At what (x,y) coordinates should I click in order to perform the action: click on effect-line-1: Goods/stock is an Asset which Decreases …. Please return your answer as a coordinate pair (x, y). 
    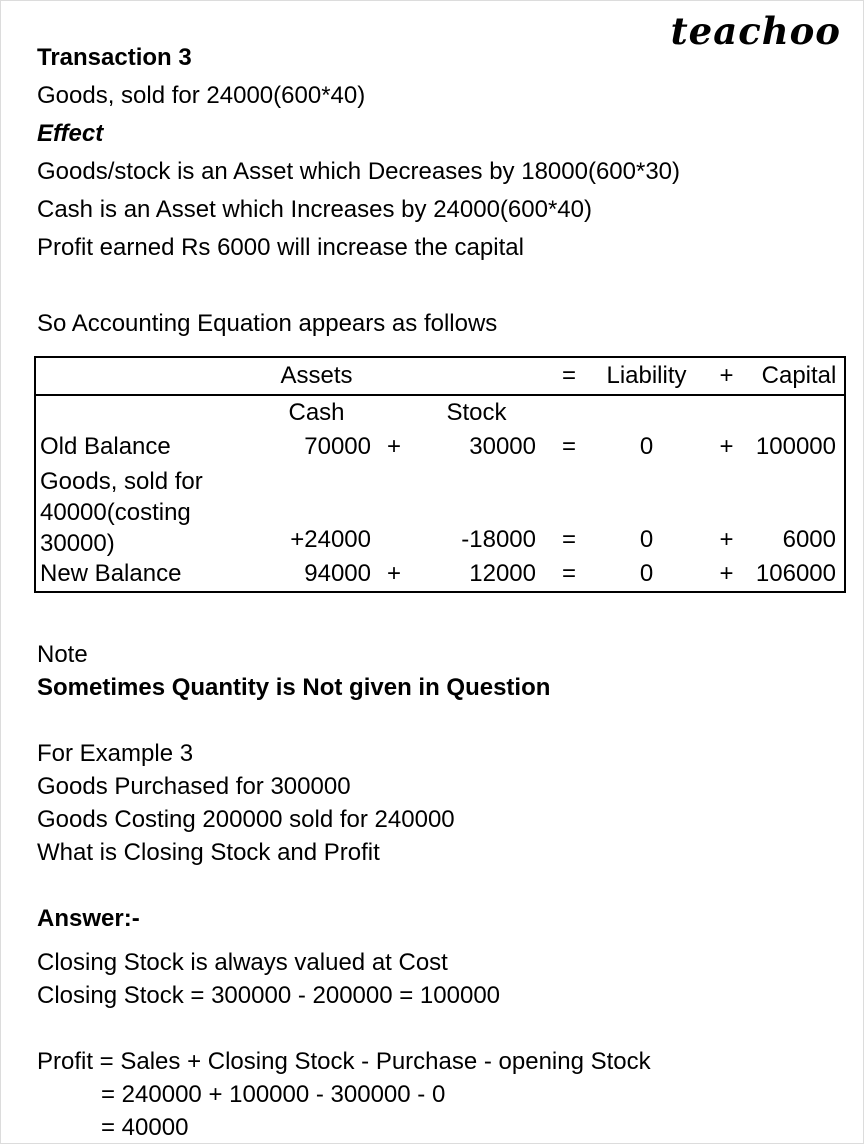
    Looking at the image, I should click on (359, 171).